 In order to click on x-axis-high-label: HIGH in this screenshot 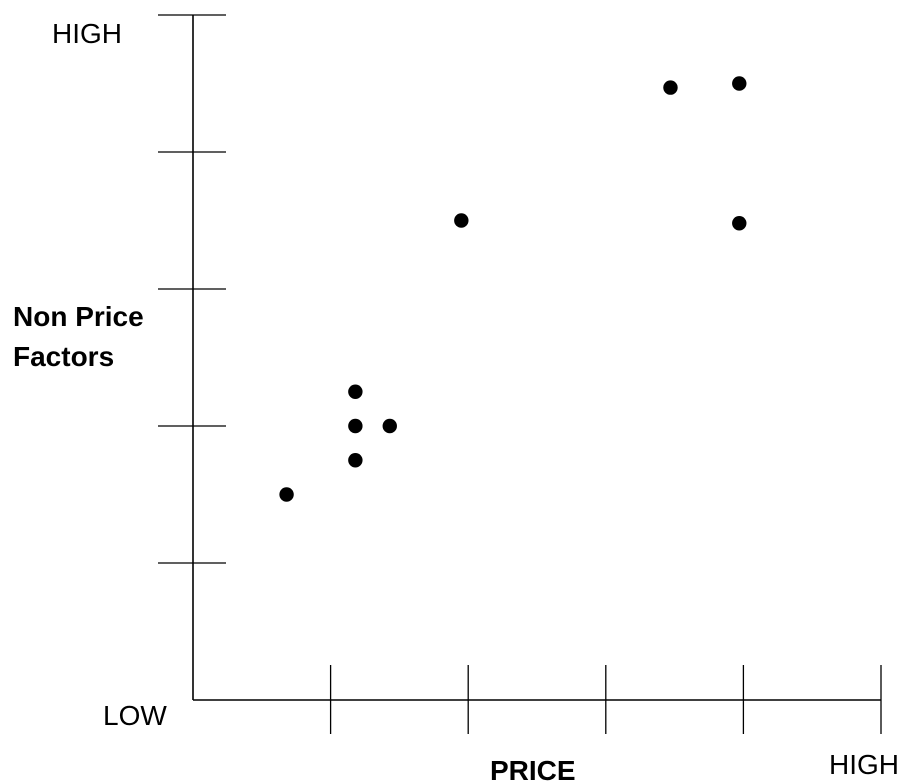, I will do `click(864, 764)`.